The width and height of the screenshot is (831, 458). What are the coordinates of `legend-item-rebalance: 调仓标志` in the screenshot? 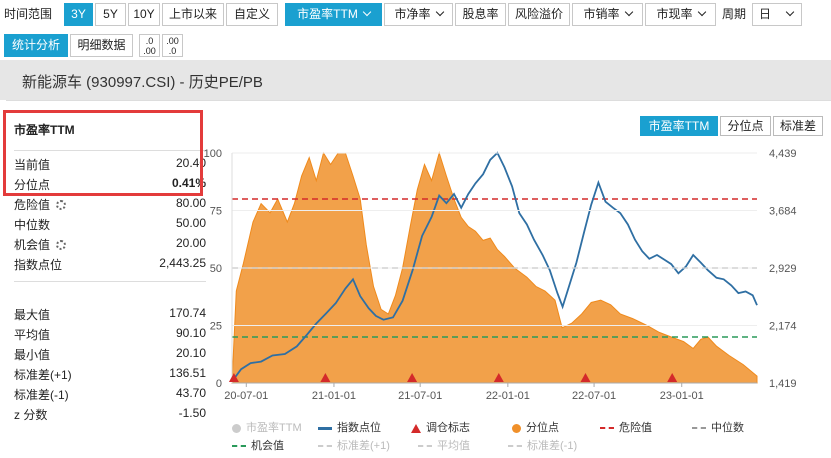 It's located at (440, 427).